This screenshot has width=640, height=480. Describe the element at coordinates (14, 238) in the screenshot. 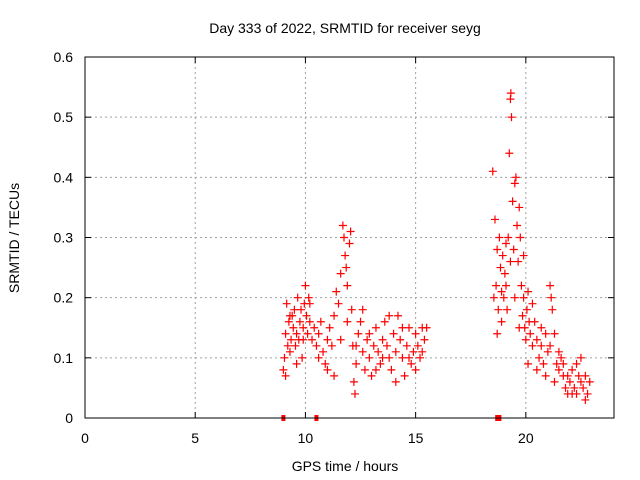

I see `y-axis-label: SRMTID / TECUs` at that location.